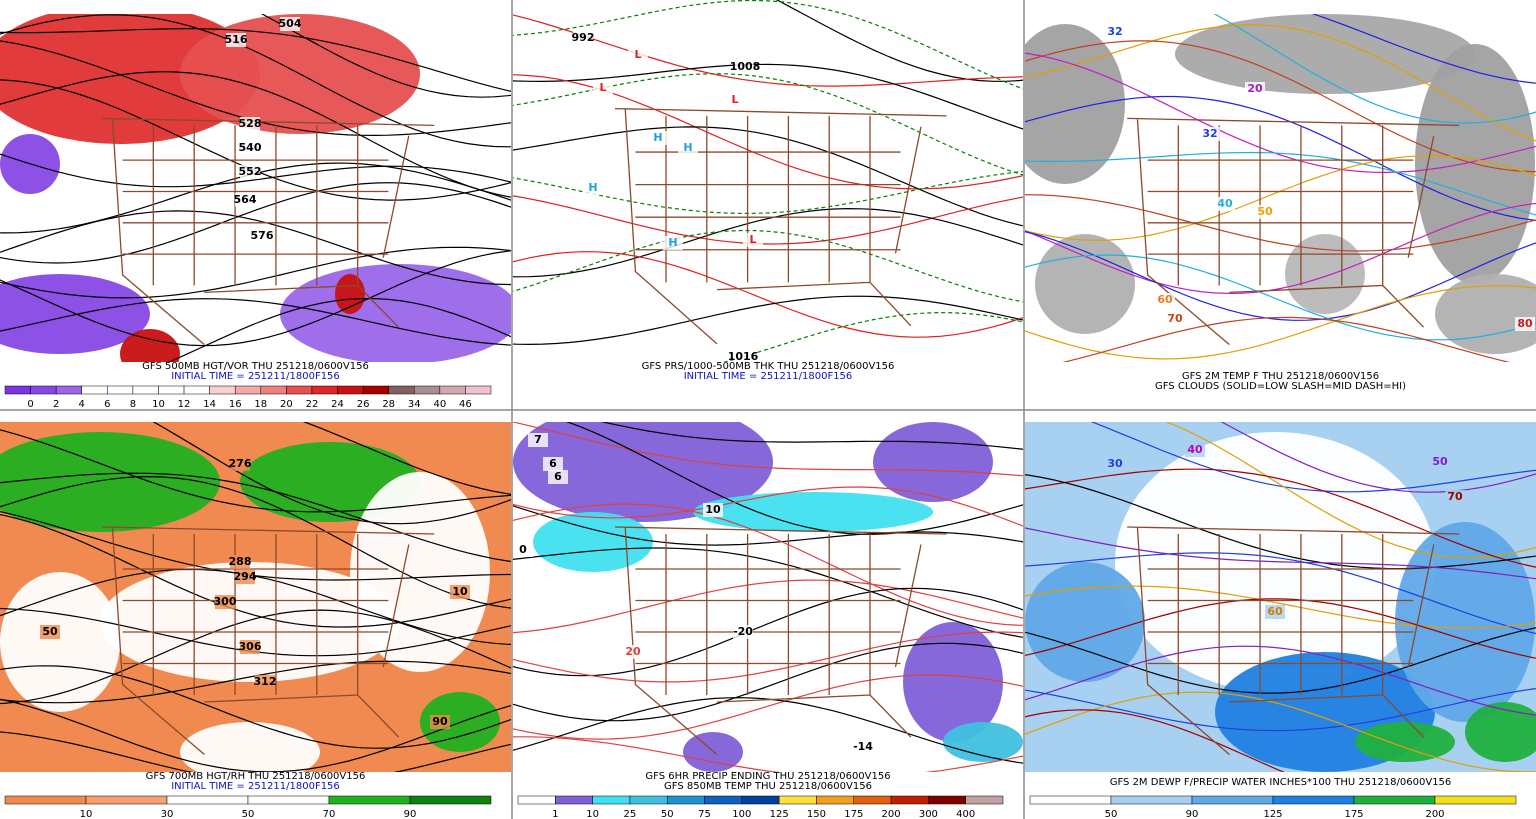 The width and height of the screenshot is (1536, 819). I want to click on colorbar-label: 34, so click(414, 404).